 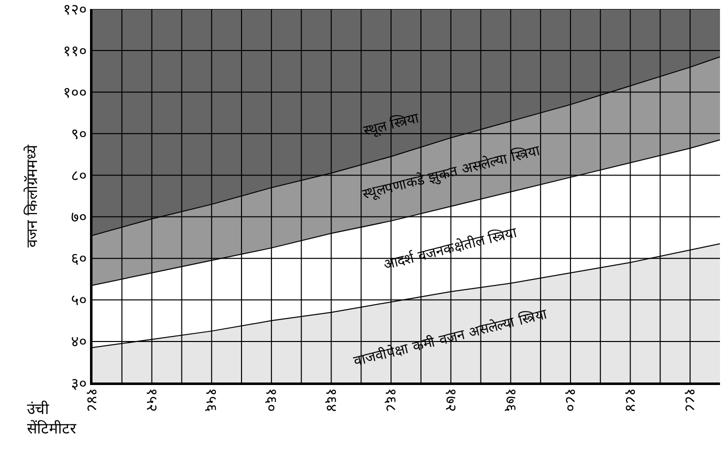 I want to click on y-tick-label: ७०, so click(x=79, y=217).